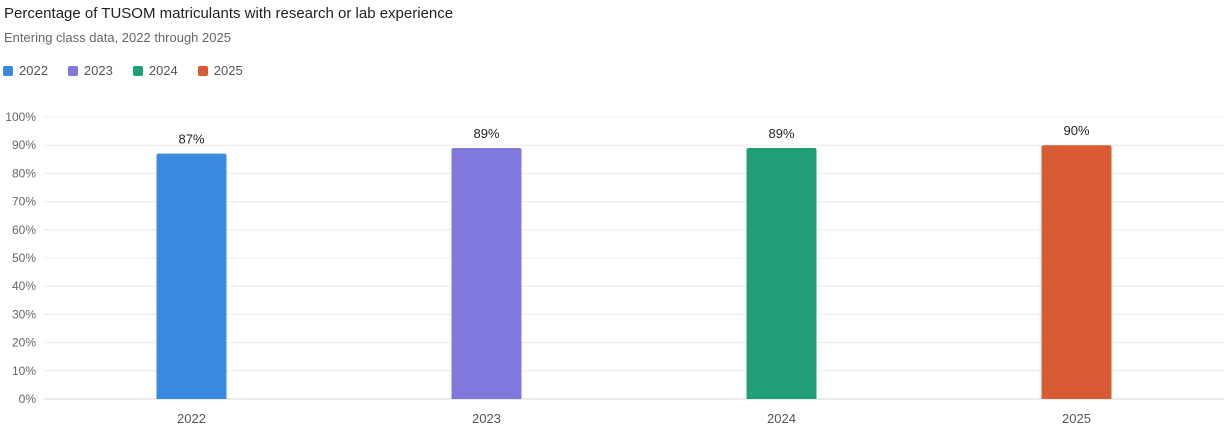 This screenshot has width=1226, height=441. What do you see at coordinates (163, 70) in the screenshot?
I see `legend-label: 2024` at bounding box center [163, 70].